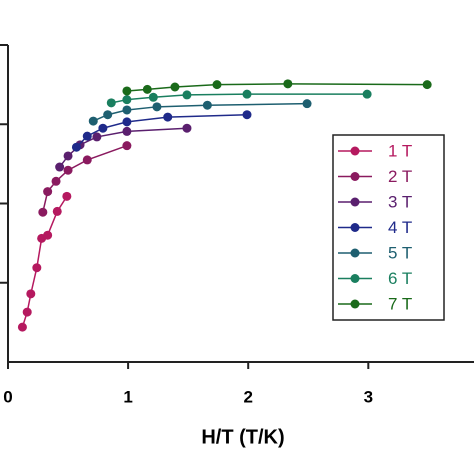 This screenshot has height=474, width=474. I want to click on legend-label: 7 T, so click(400, 303).